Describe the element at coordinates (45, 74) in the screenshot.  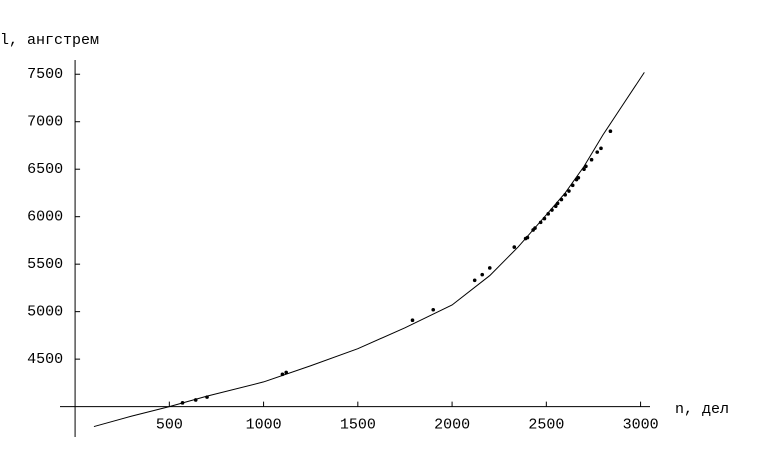
I see `y-tick-label: 7500` at that location.